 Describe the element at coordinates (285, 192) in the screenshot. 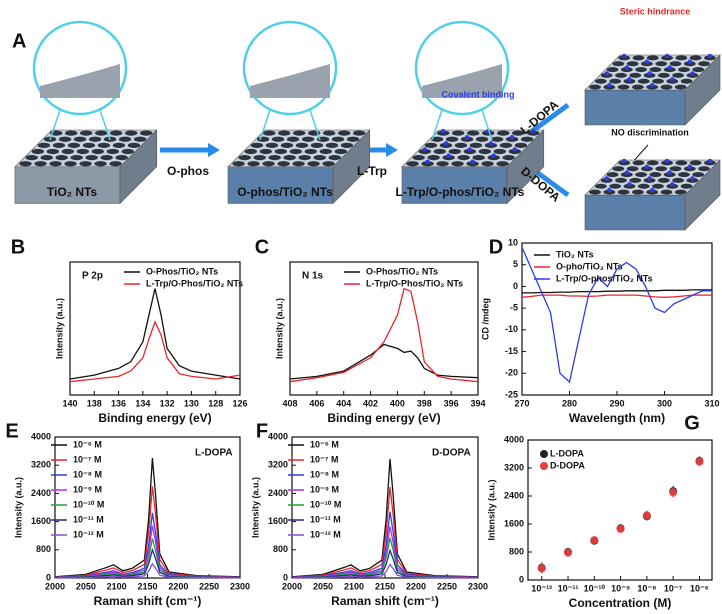

I see `label: O-phos/TiO₂ NTs` at that location.